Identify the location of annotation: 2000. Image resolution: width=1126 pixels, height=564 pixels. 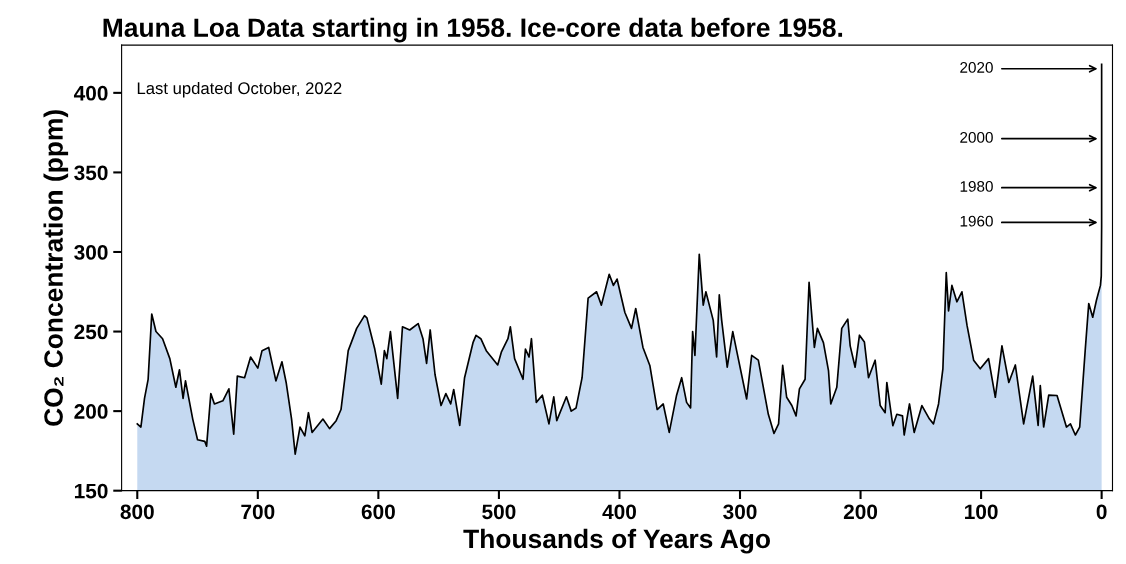
(976, 137).